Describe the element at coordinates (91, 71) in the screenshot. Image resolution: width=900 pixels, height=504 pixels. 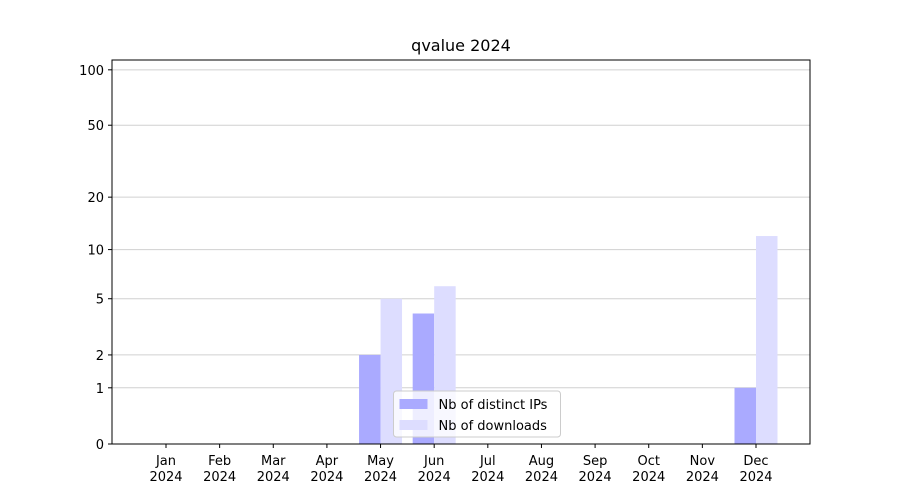
I see `y-tick-label: 100` at that location.